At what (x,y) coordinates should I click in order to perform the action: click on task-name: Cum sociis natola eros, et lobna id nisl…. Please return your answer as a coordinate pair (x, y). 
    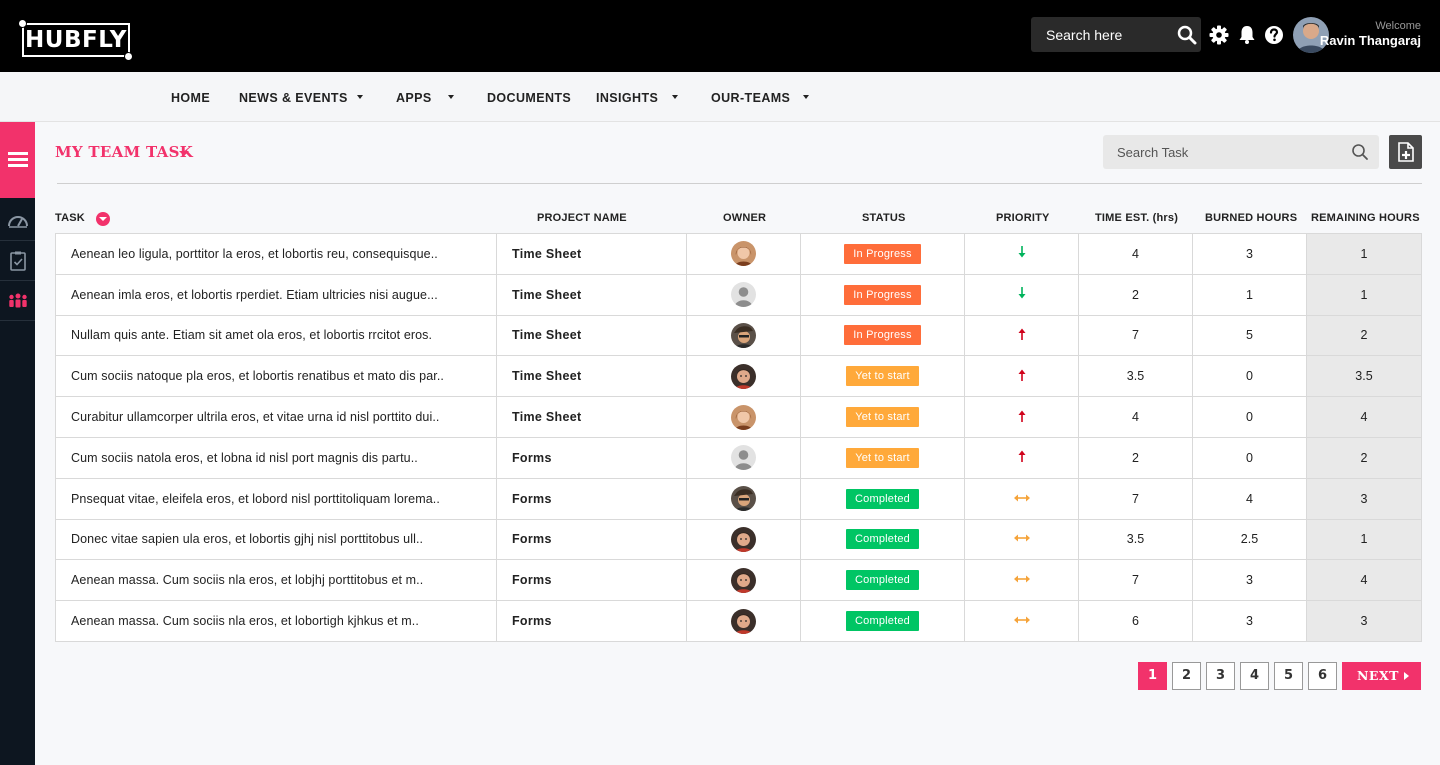
    Looking at the image, I should click on (276, 457).